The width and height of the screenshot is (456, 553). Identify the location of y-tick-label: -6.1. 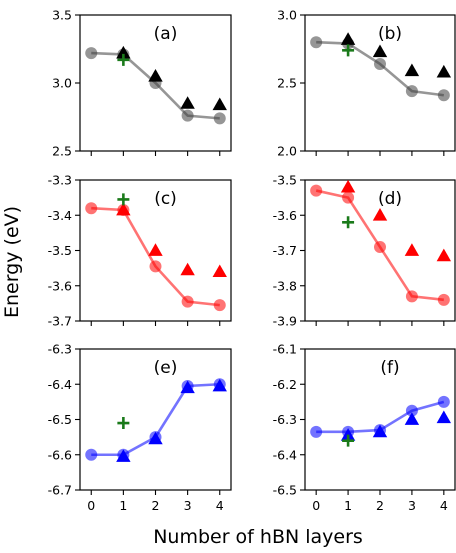
(285, 349).